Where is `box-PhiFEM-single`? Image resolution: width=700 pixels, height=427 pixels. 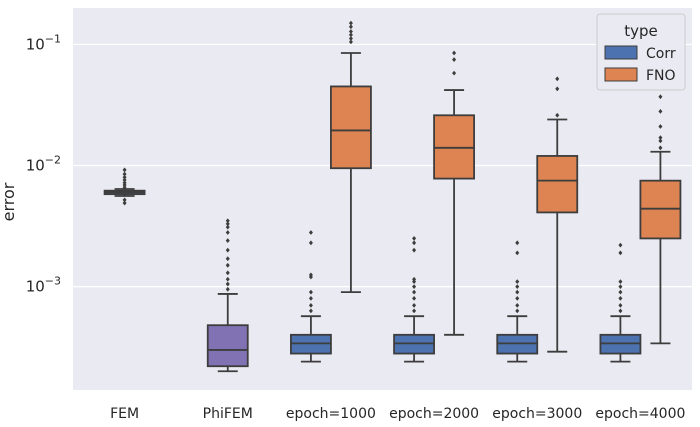
box-PhiFEM-single is located at coordinates (227, 295).